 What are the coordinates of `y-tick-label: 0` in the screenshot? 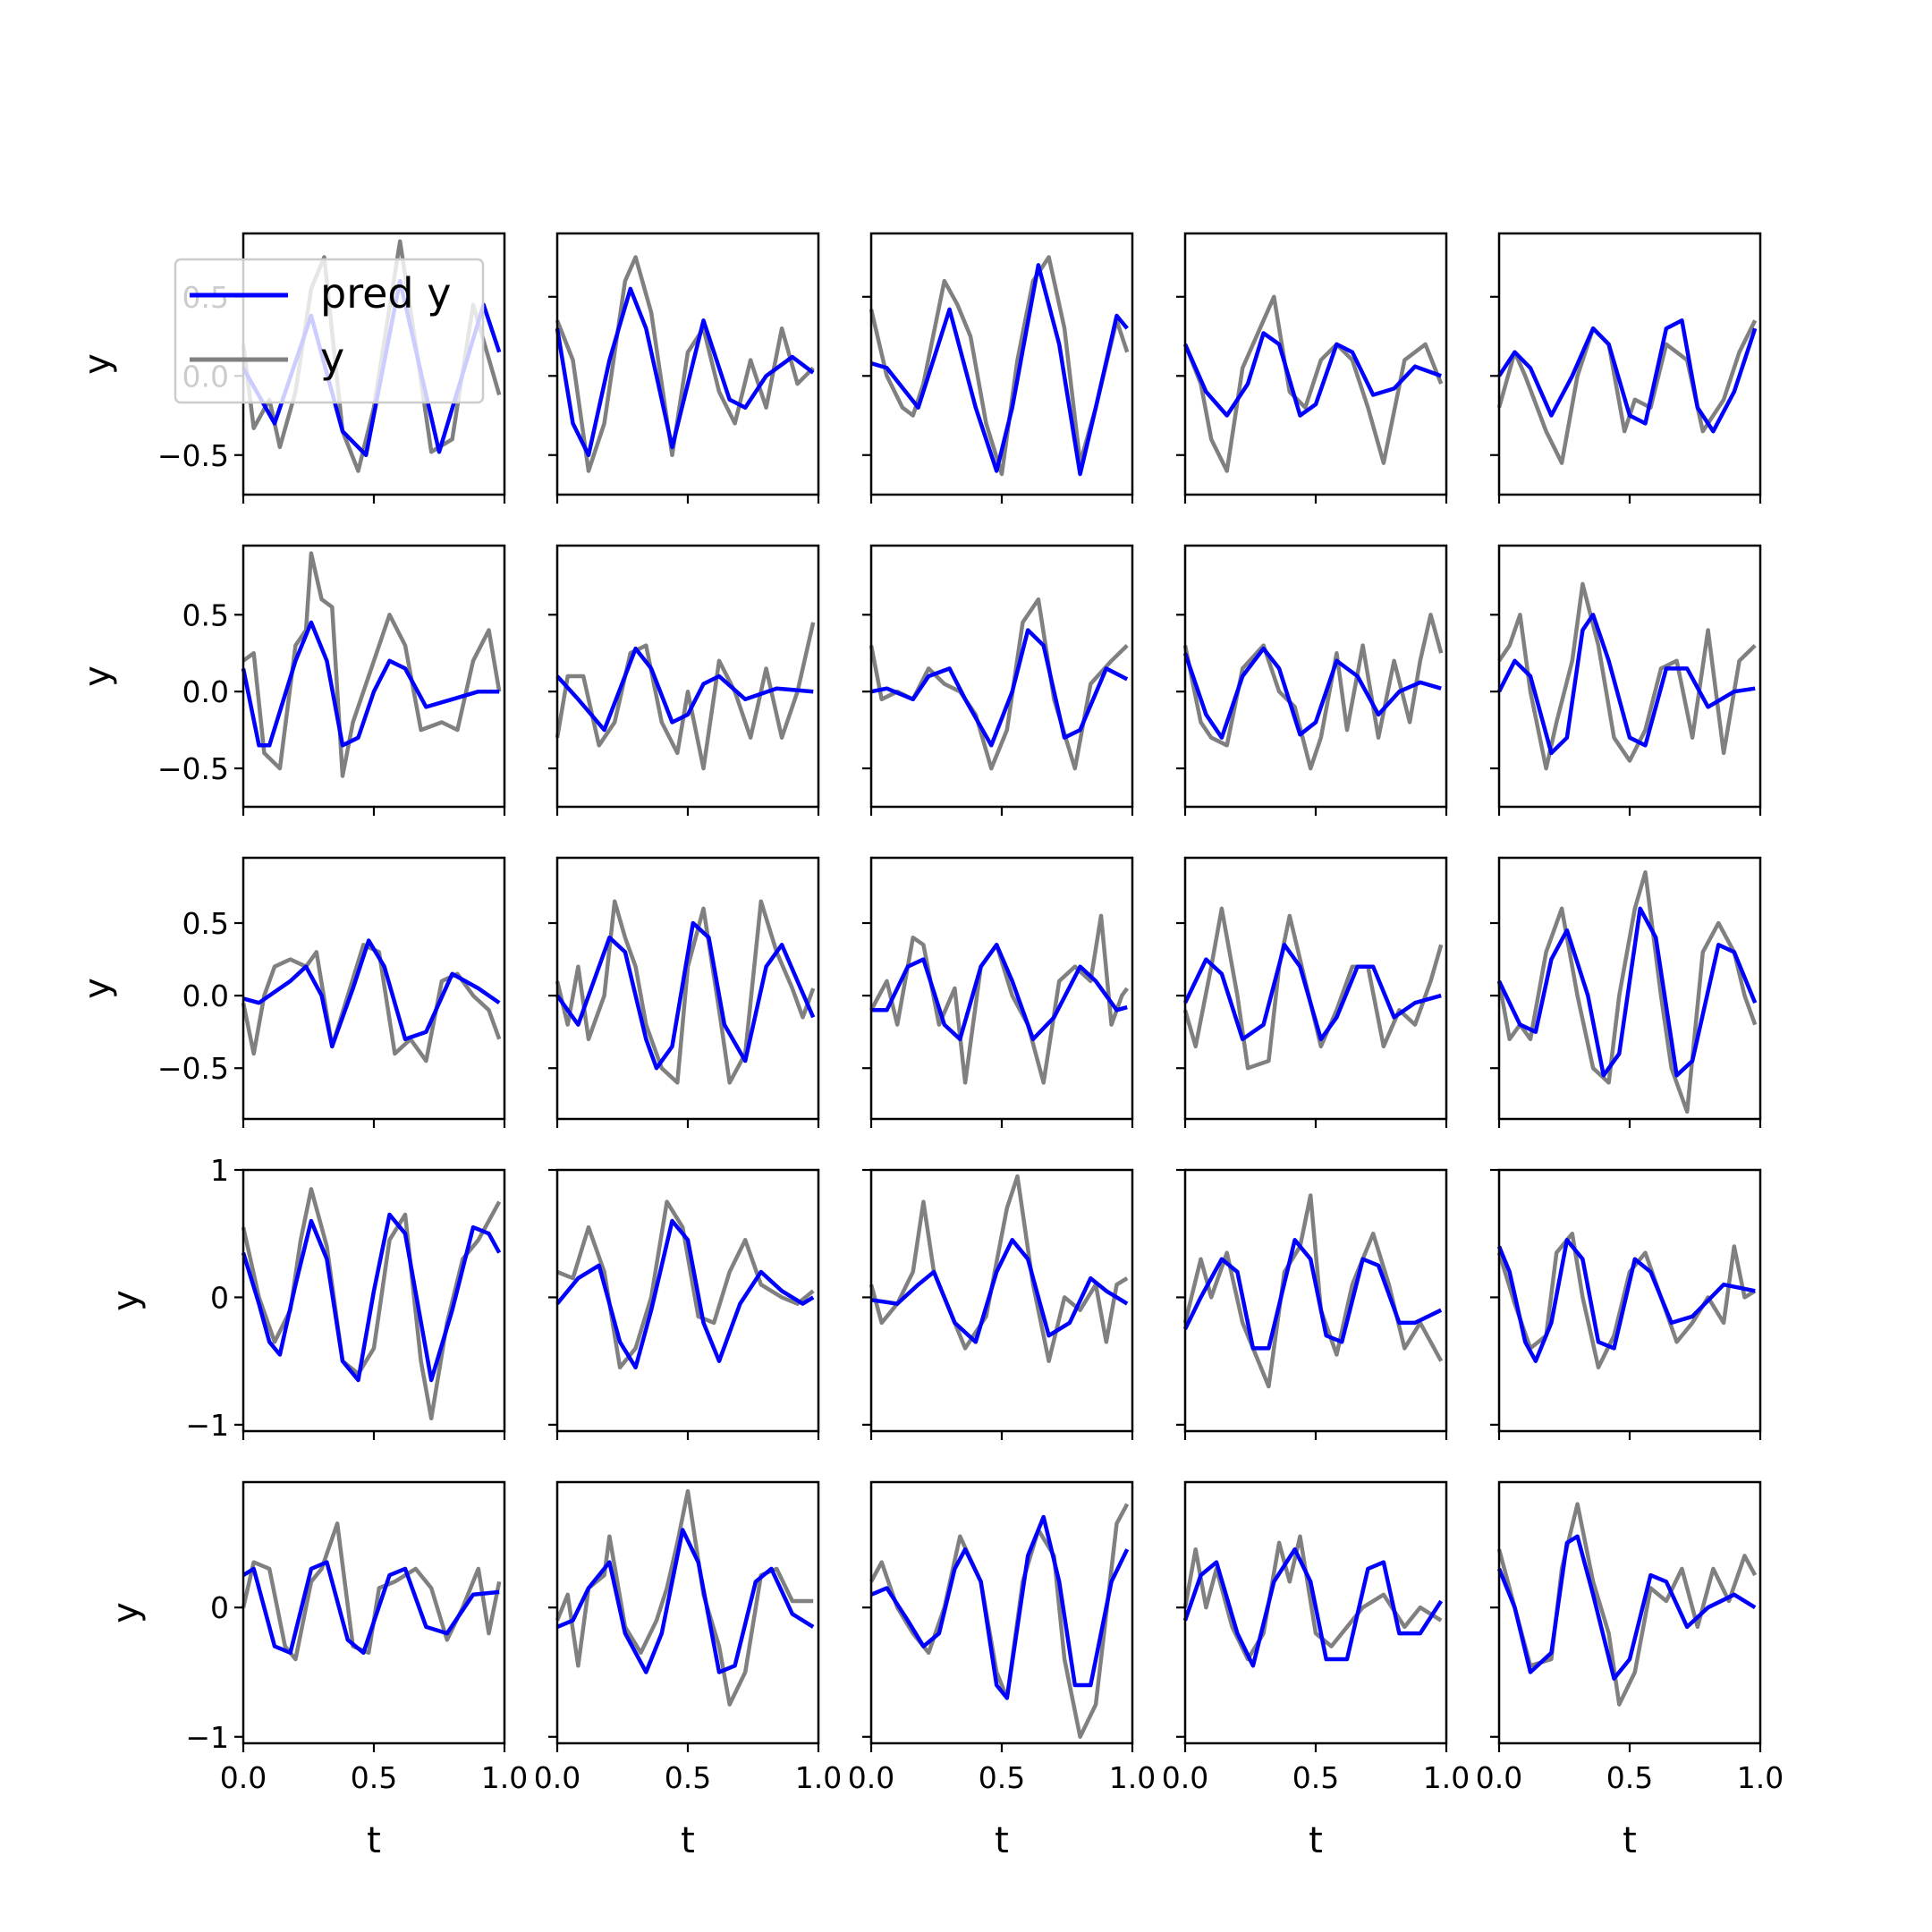 It's located at (219, 1297).